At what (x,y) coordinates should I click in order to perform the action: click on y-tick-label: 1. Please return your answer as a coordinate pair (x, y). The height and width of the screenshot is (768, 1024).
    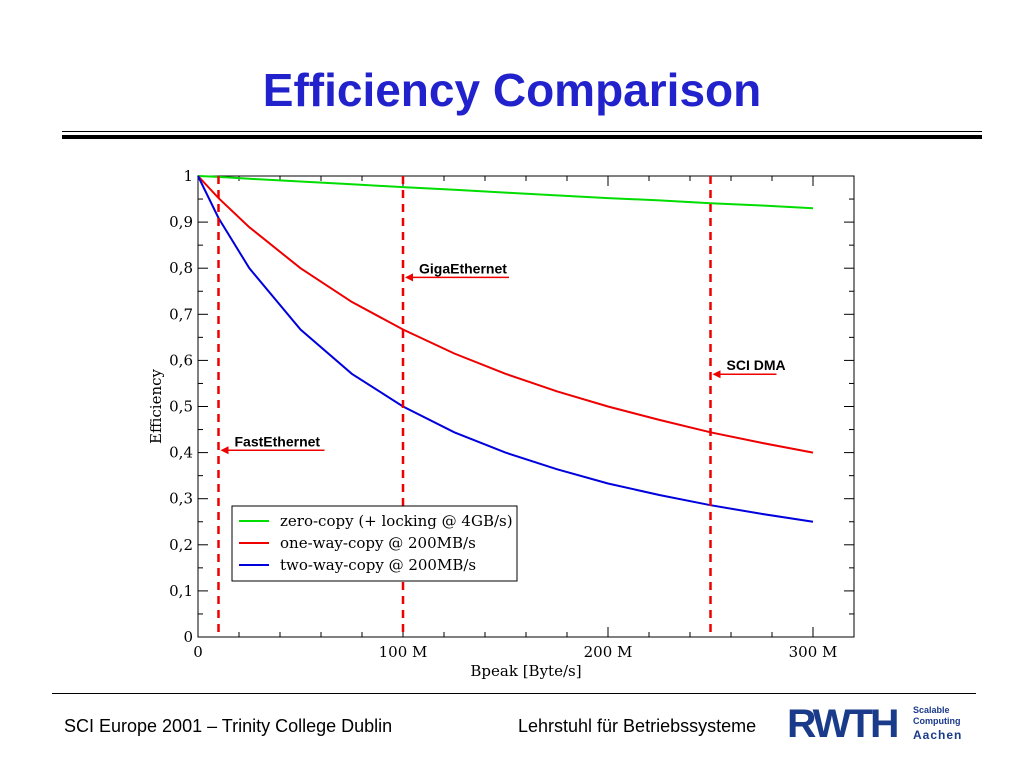
    Looking at the image, I should click on (188, 176).